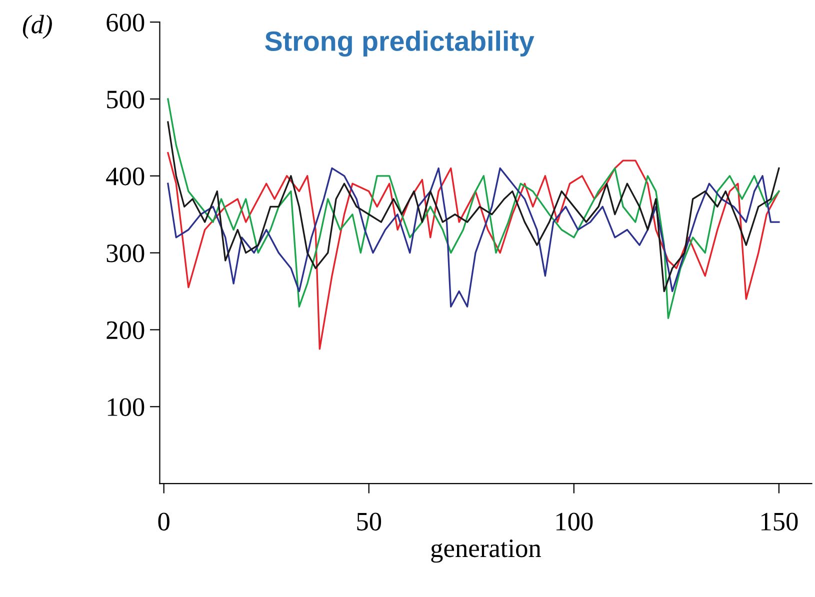 This screenshot has width=815, height=597. Describe the element at coordinates (399, 43) in the screenshot. I see `chart-title: Strong predictability` at that location.